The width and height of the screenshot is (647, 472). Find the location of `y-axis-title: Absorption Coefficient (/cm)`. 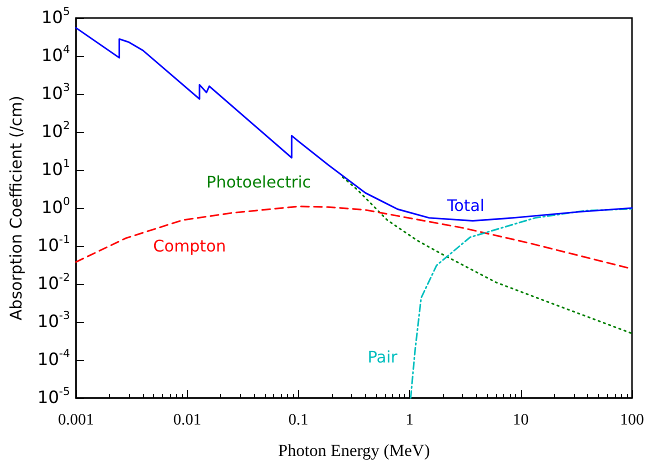

y-axis-title: Absorption Coefficient (/cm) is located at coordinates (16, 208).